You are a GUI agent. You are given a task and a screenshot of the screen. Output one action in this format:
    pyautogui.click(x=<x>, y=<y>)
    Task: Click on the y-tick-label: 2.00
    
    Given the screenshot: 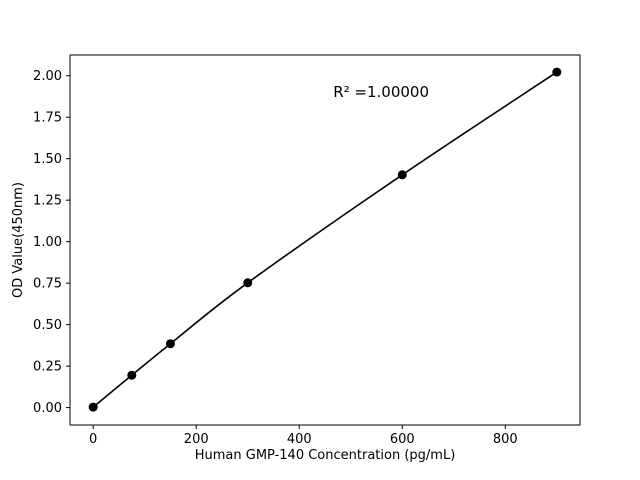 What is the action you would take?
    pyautogui.click(x=47, y=76)
    